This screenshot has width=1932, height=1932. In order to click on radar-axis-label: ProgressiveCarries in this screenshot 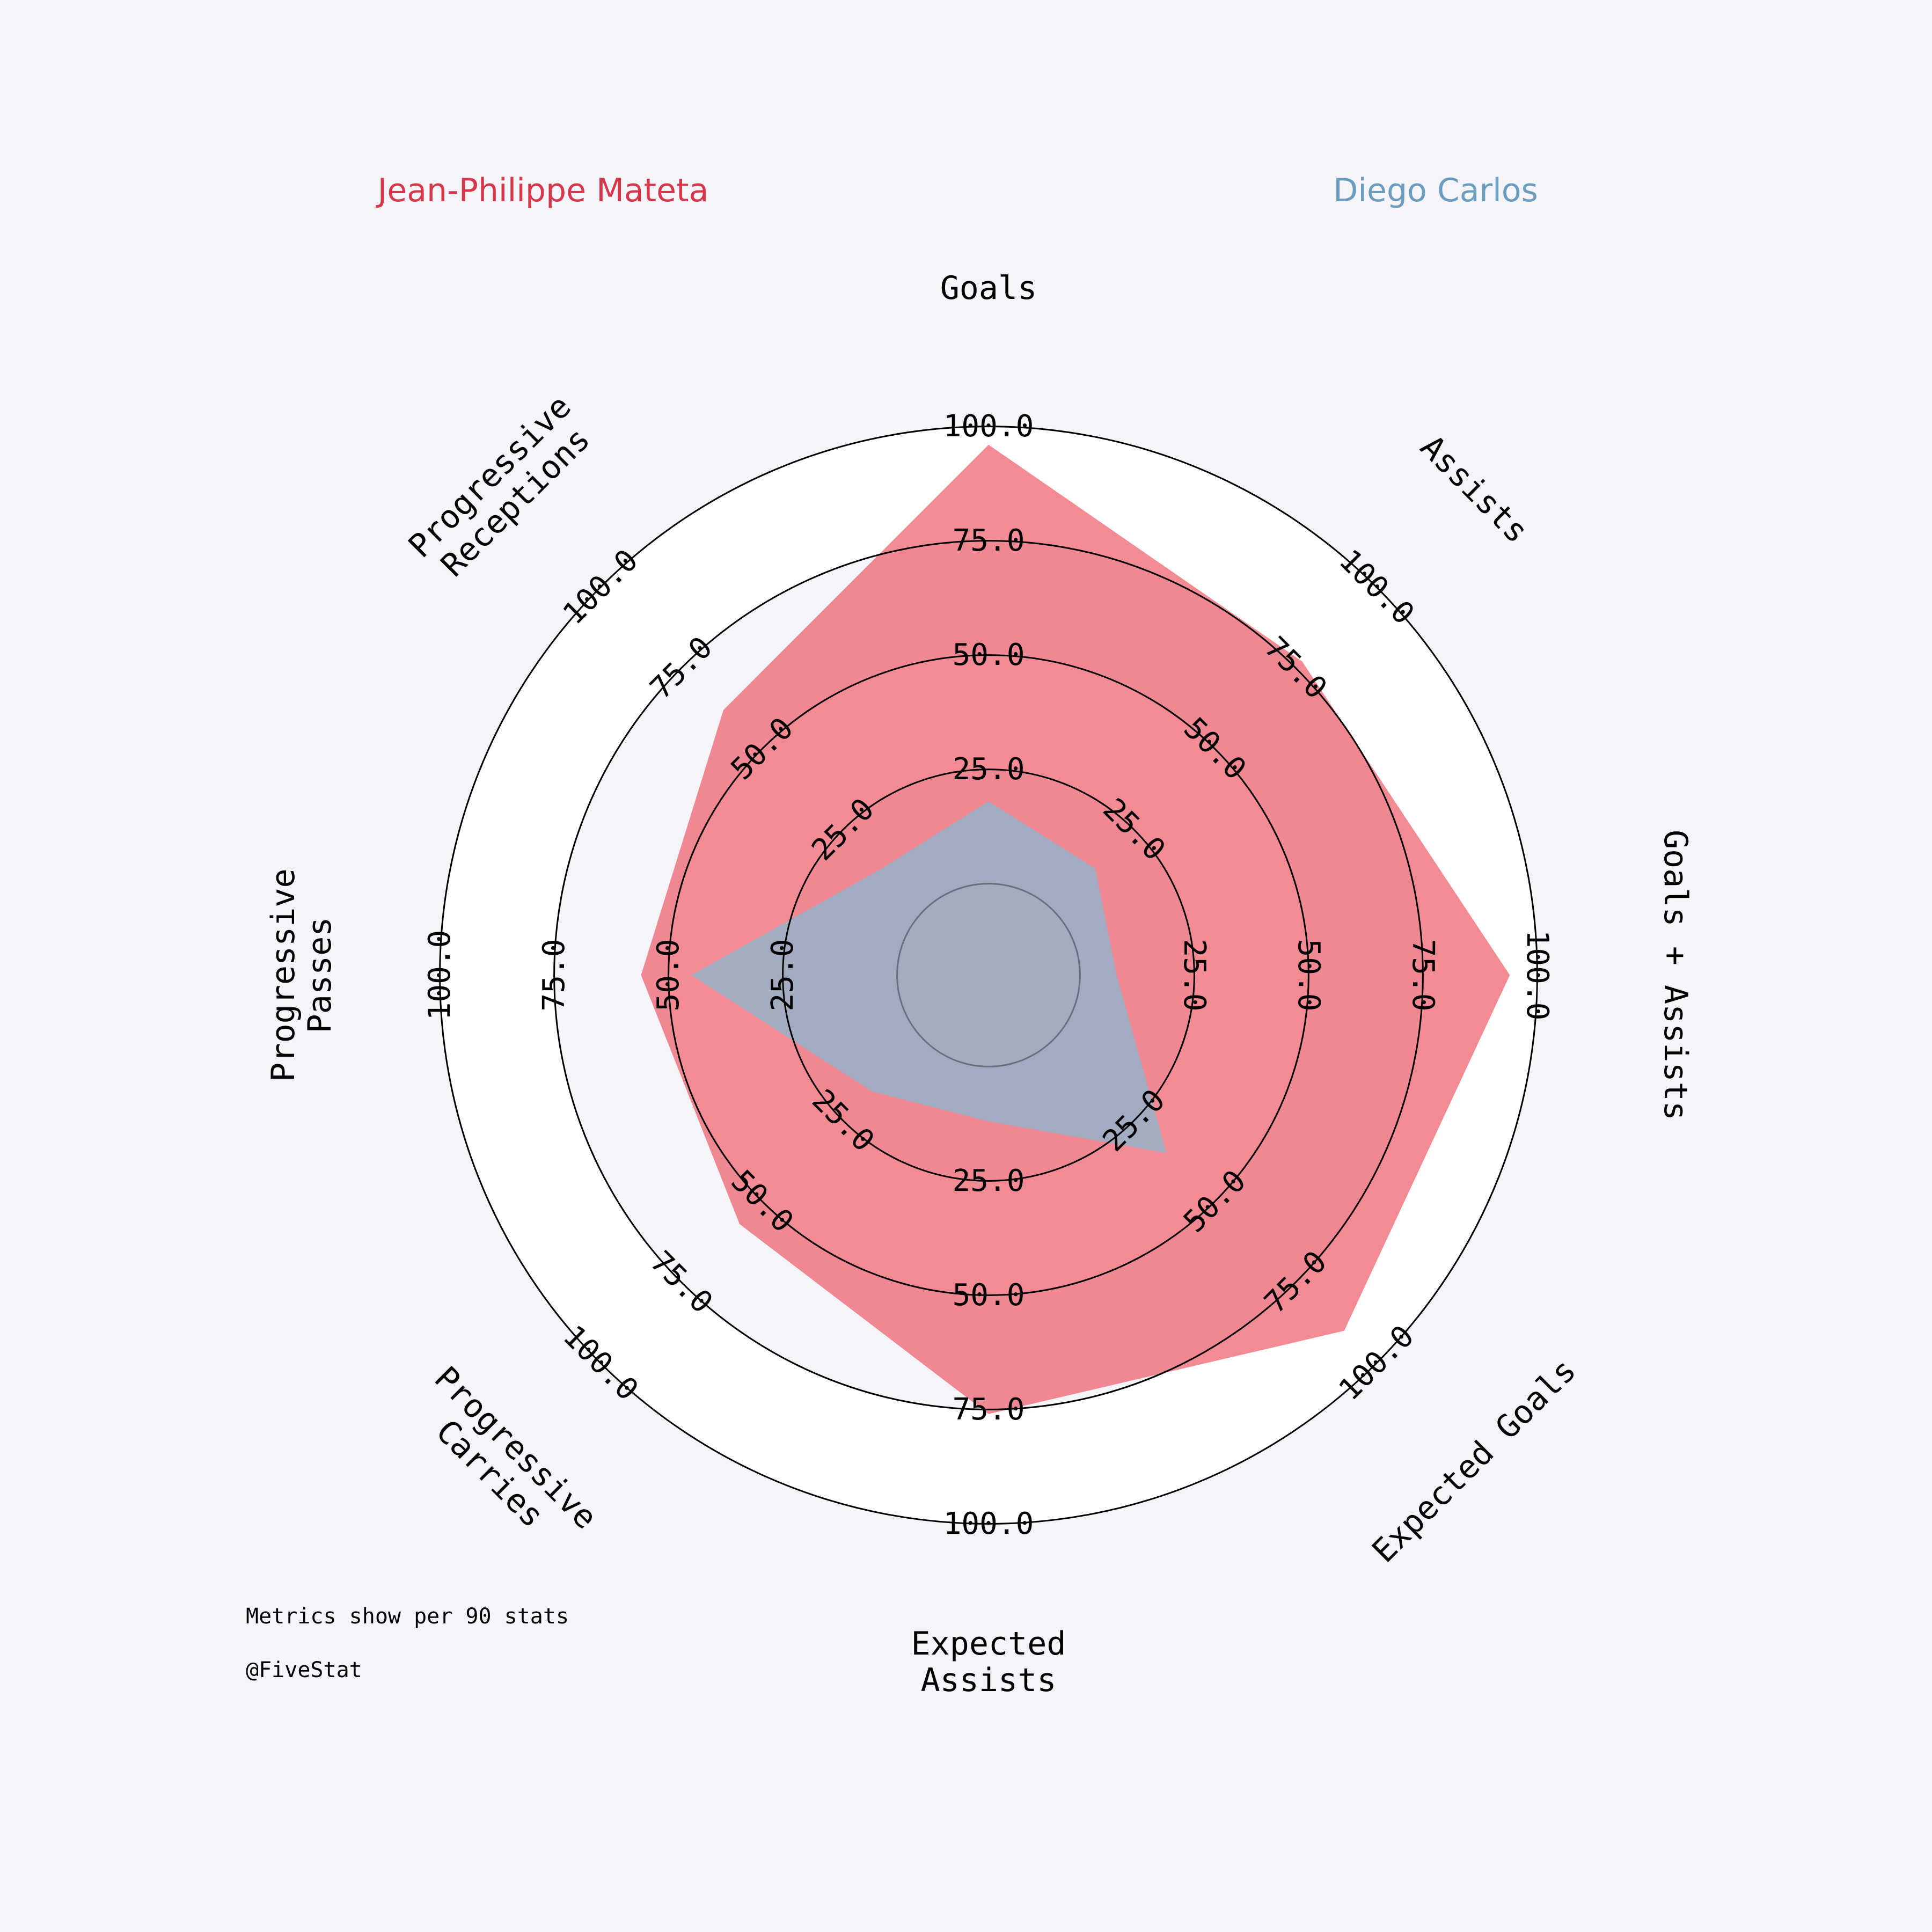, I will do `click(503, 1461)`.